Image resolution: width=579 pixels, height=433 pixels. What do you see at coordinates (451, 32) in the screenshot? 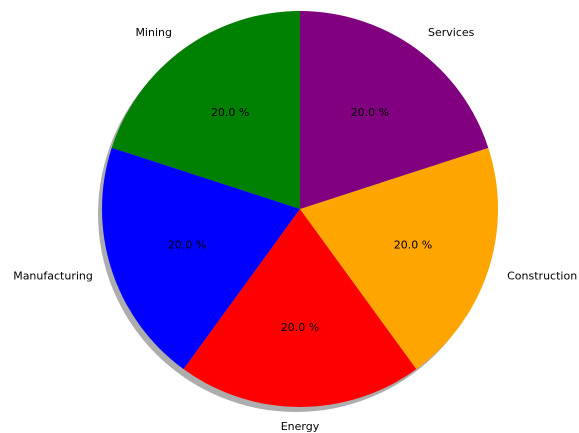
I see `slice-label: Services` at bounding box center [451, 32].